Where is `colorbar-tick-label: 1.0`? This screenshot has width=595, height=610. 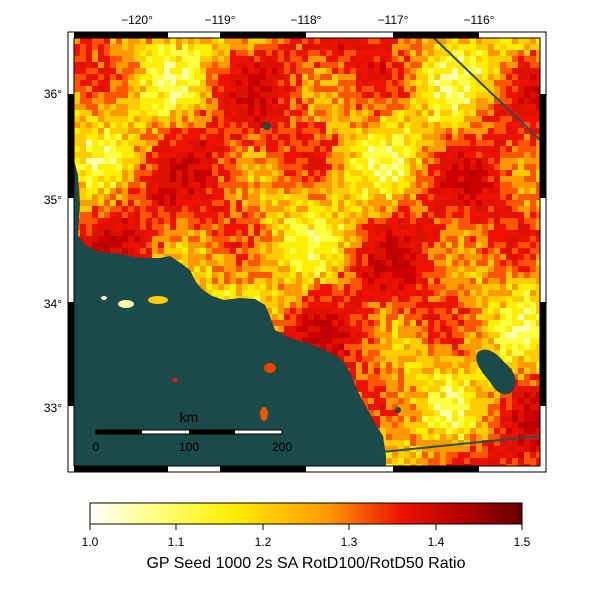
colorbar-tick-label: 1.0 is located at coordinates (90, 542).